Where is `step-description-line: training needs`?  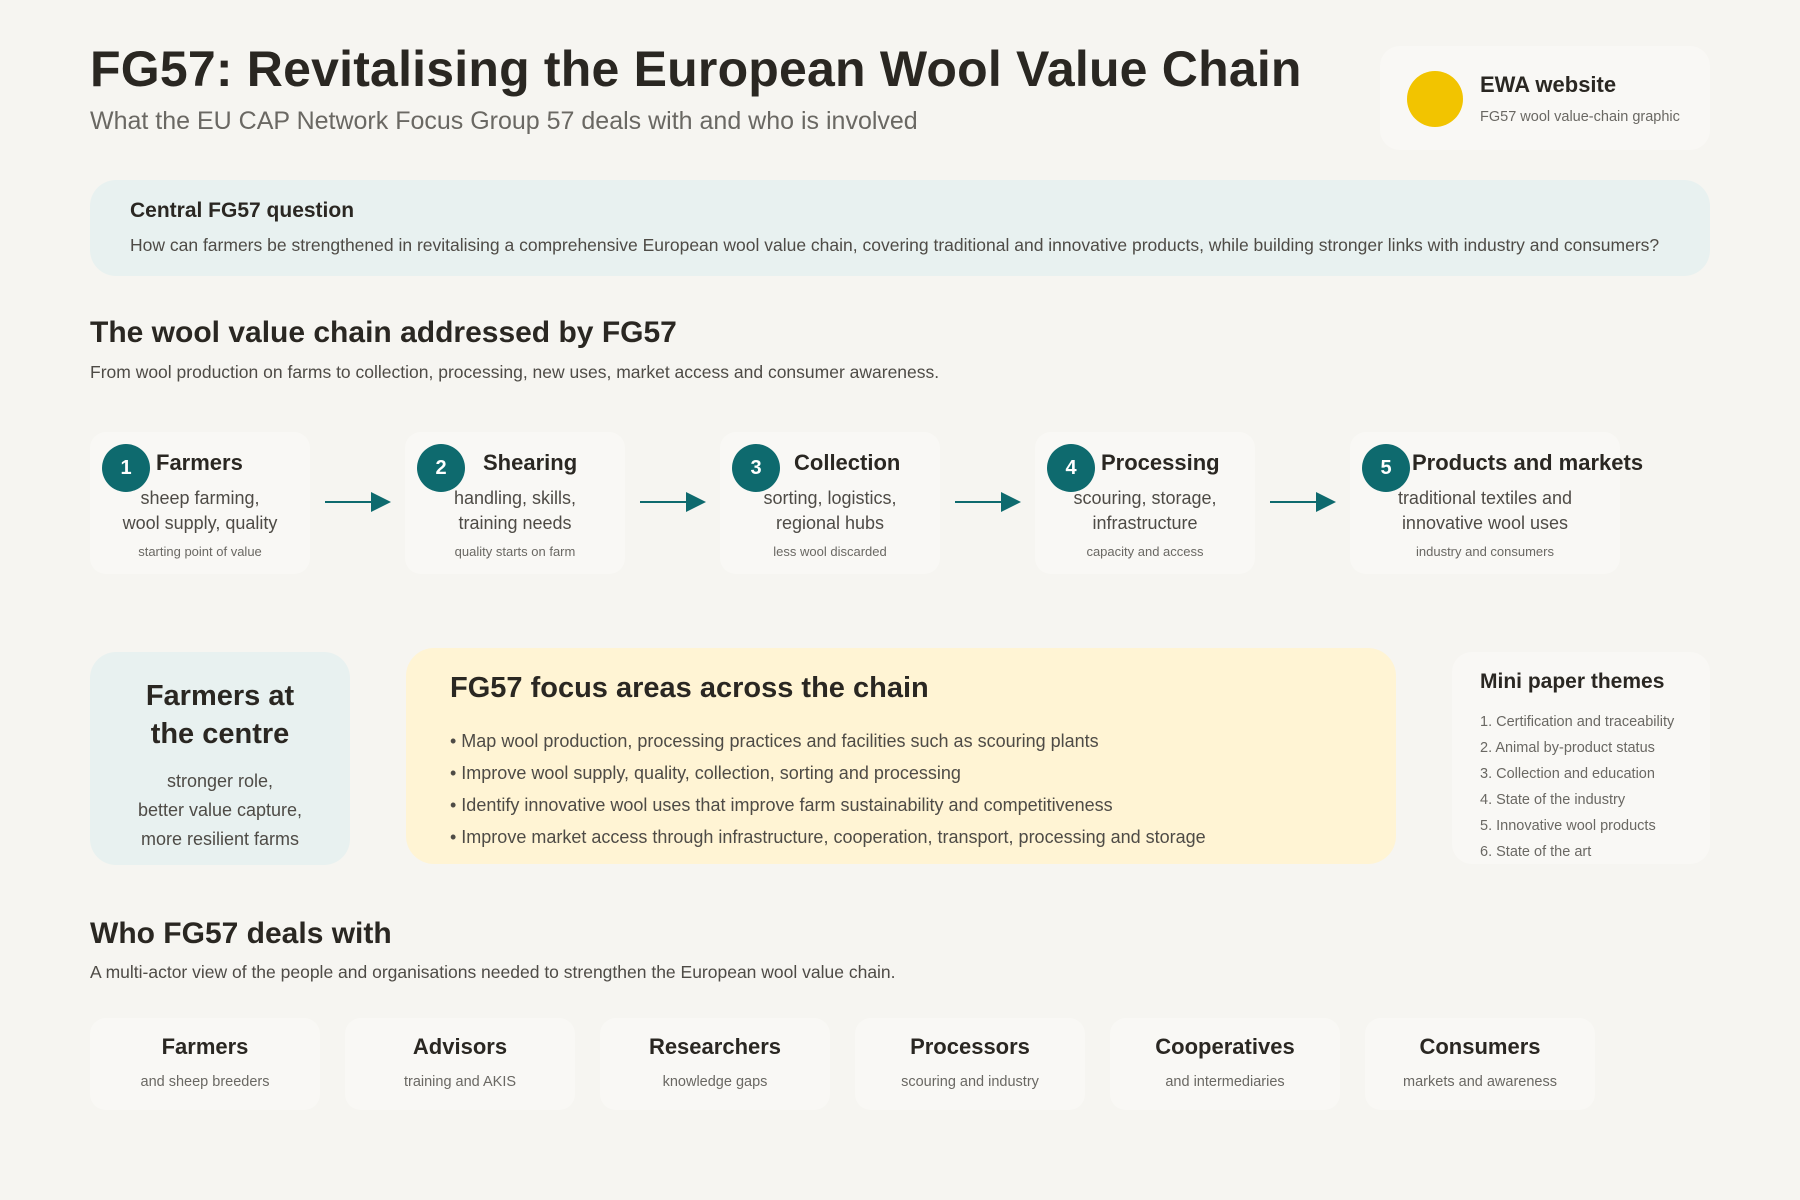 step-description-line: training needs is located at coordinates (515, 523).